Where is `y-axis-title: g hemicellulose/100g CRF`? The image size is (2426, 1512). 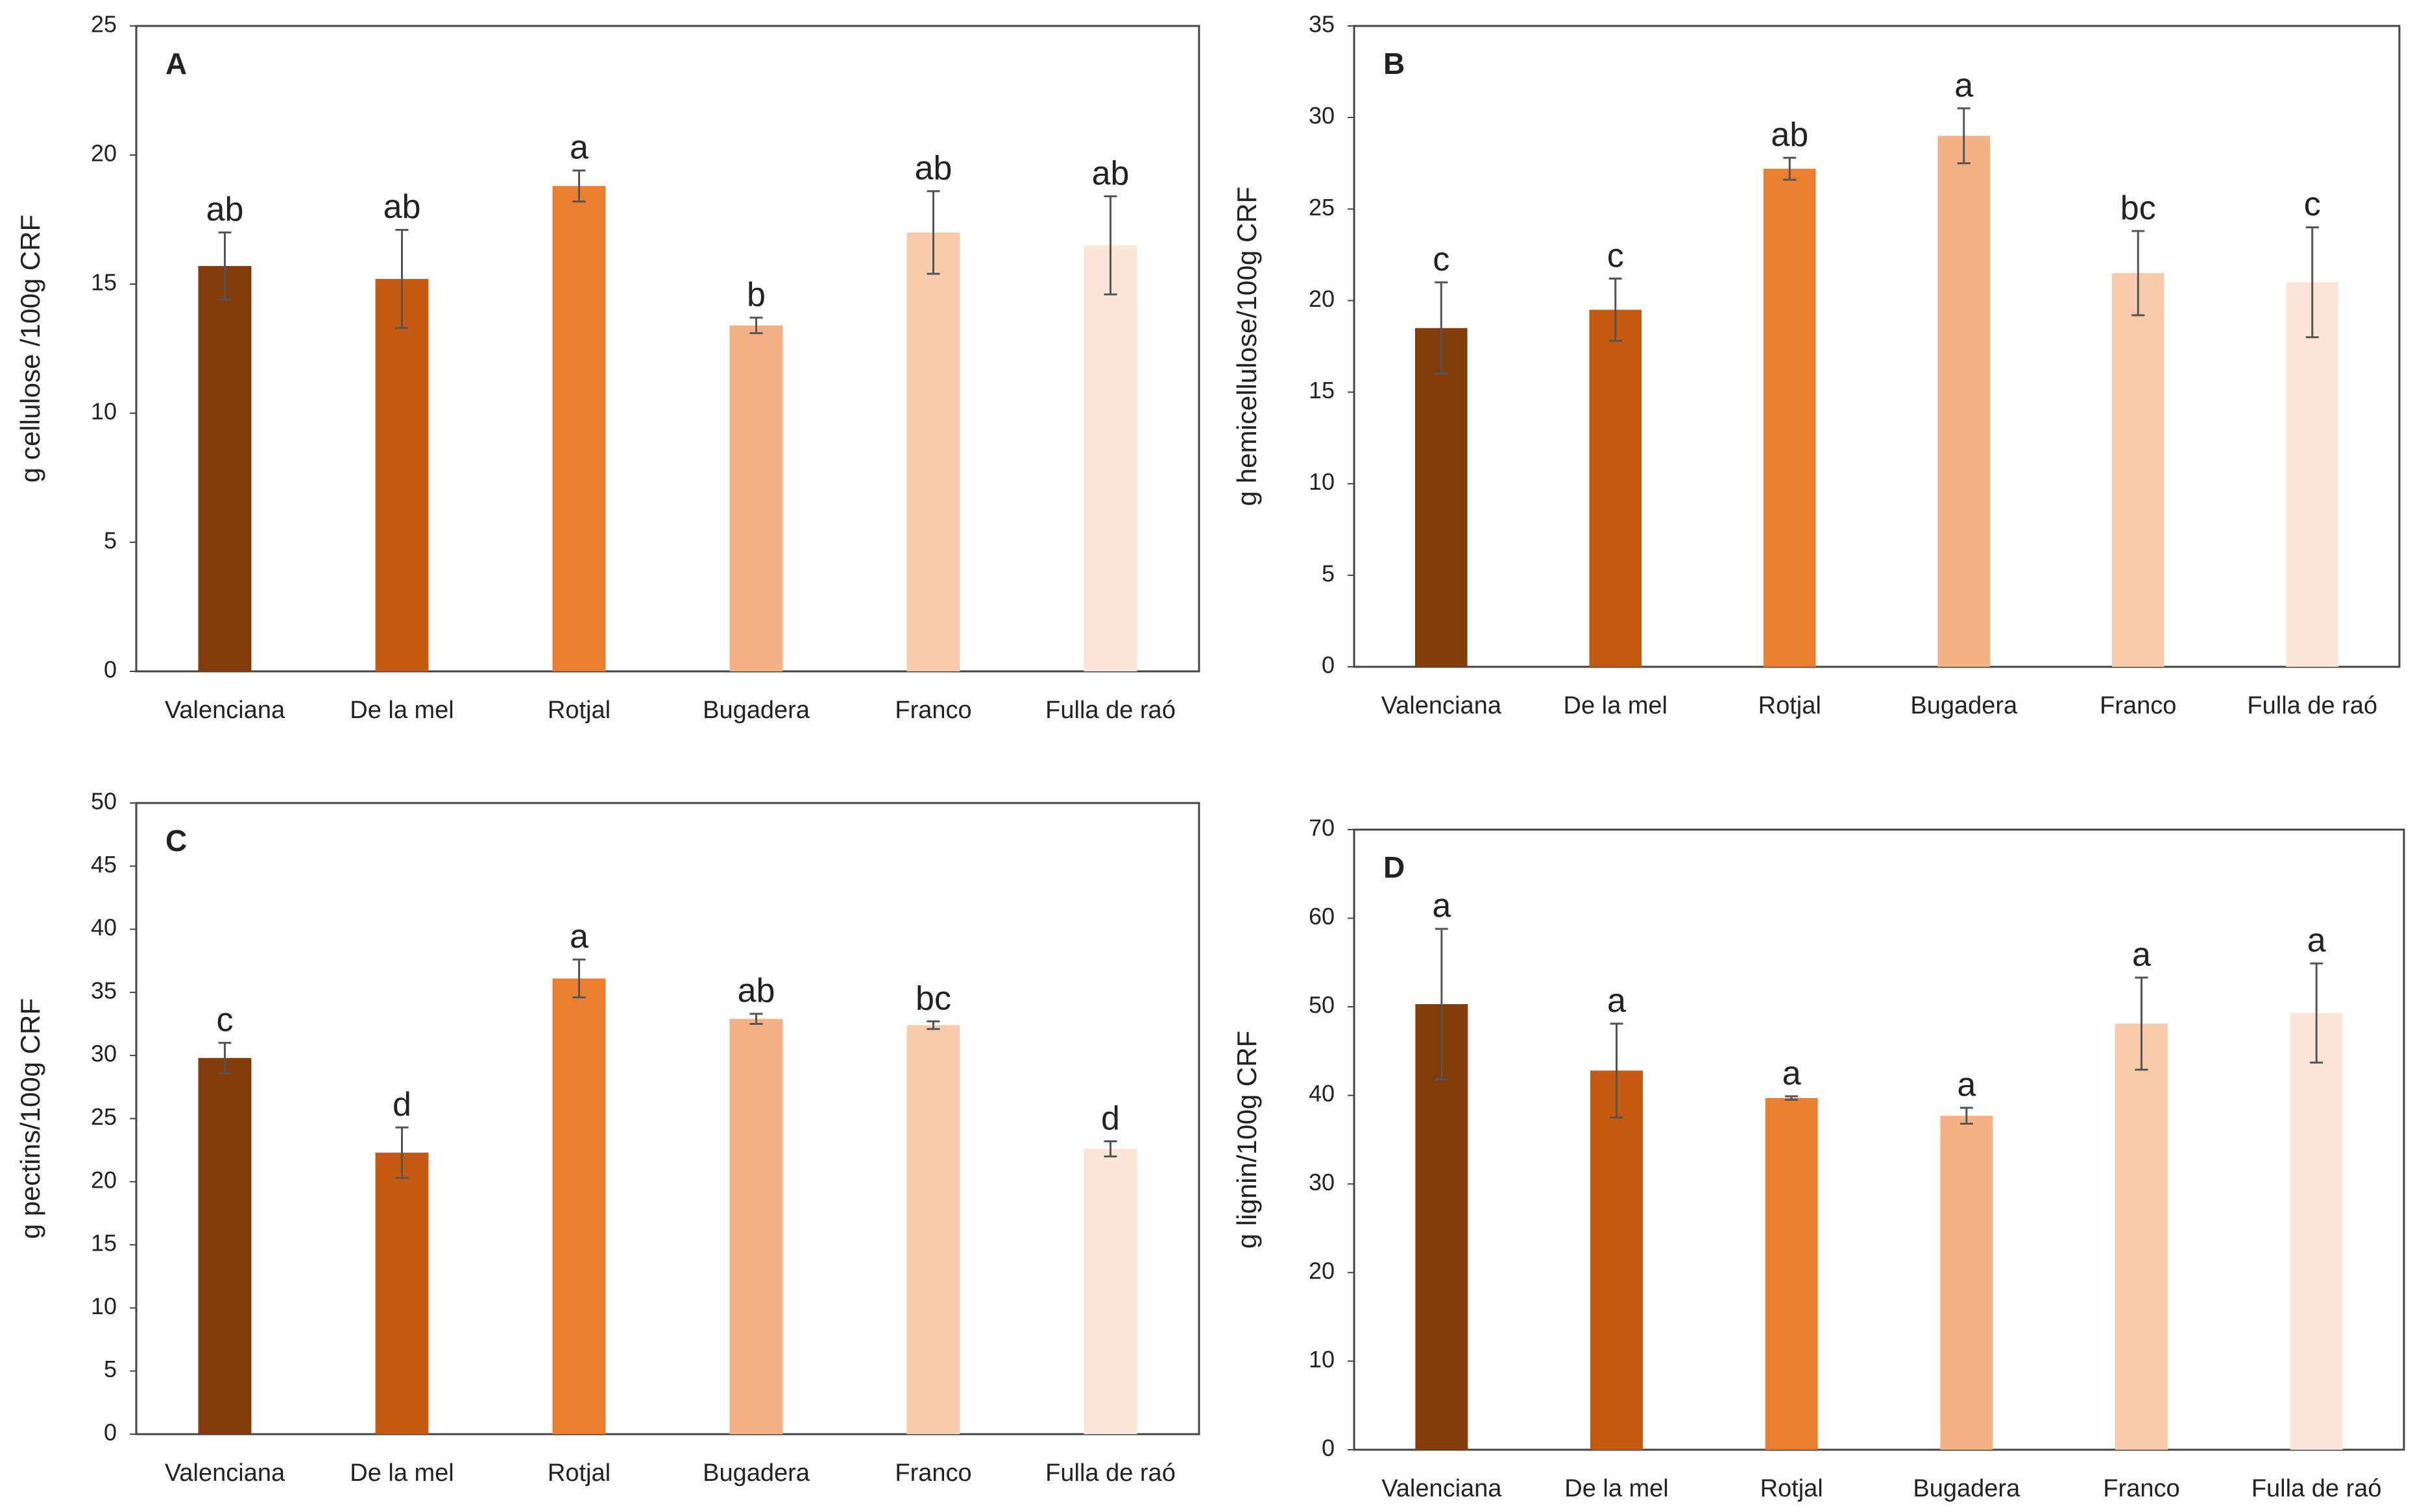
y-axis-title: g hemicellulose/100g CRF is located at coordinates (1246, 347).